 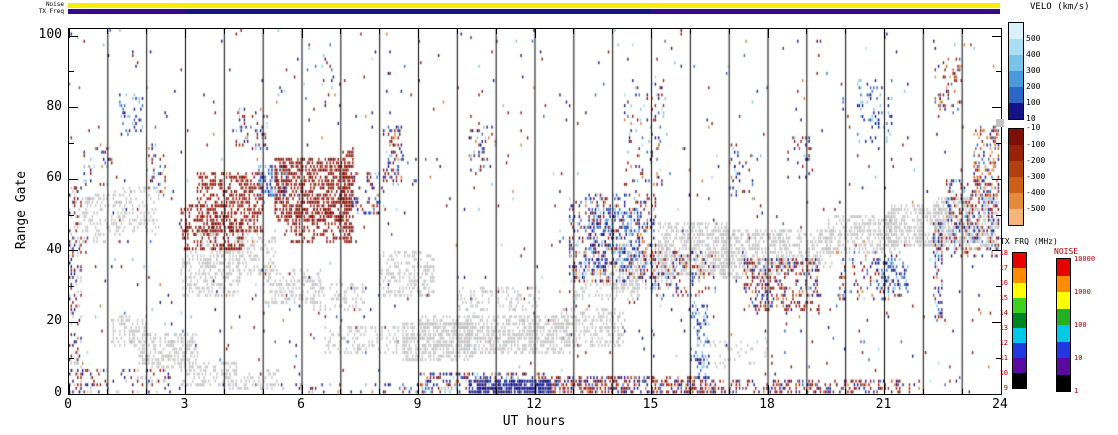 What do you see at coordinates (767, 404) in the screenshot?
I see `x-tick-label: 18` at bounding box center [767, 404].